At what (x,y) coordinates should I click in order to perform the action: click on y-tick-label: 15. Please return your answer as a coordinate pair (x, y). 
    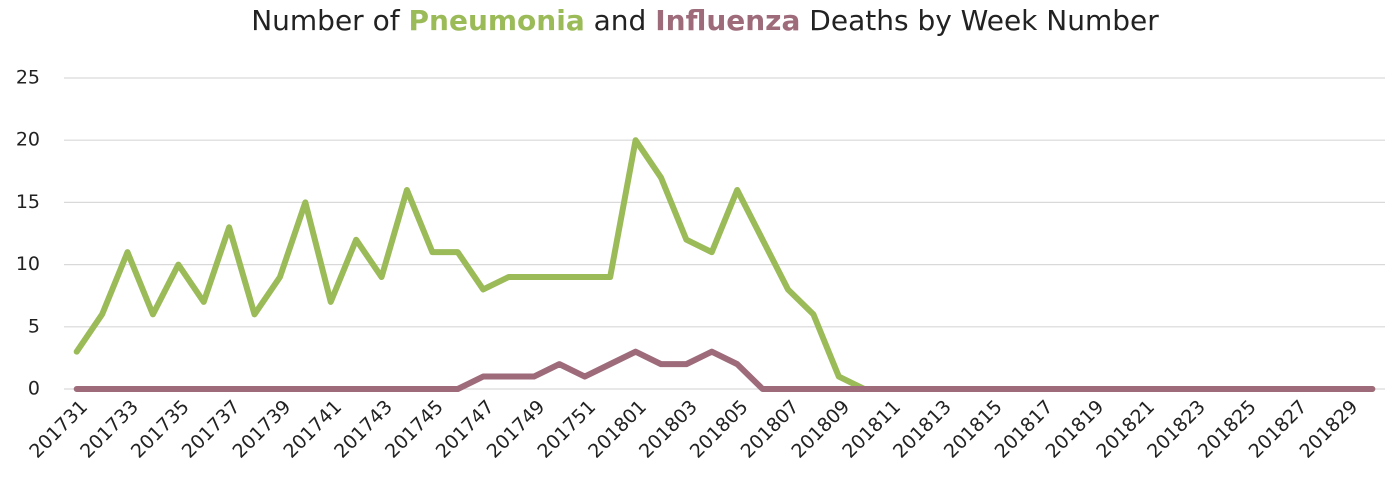
    Looking at the image, I should click on (28, 202).